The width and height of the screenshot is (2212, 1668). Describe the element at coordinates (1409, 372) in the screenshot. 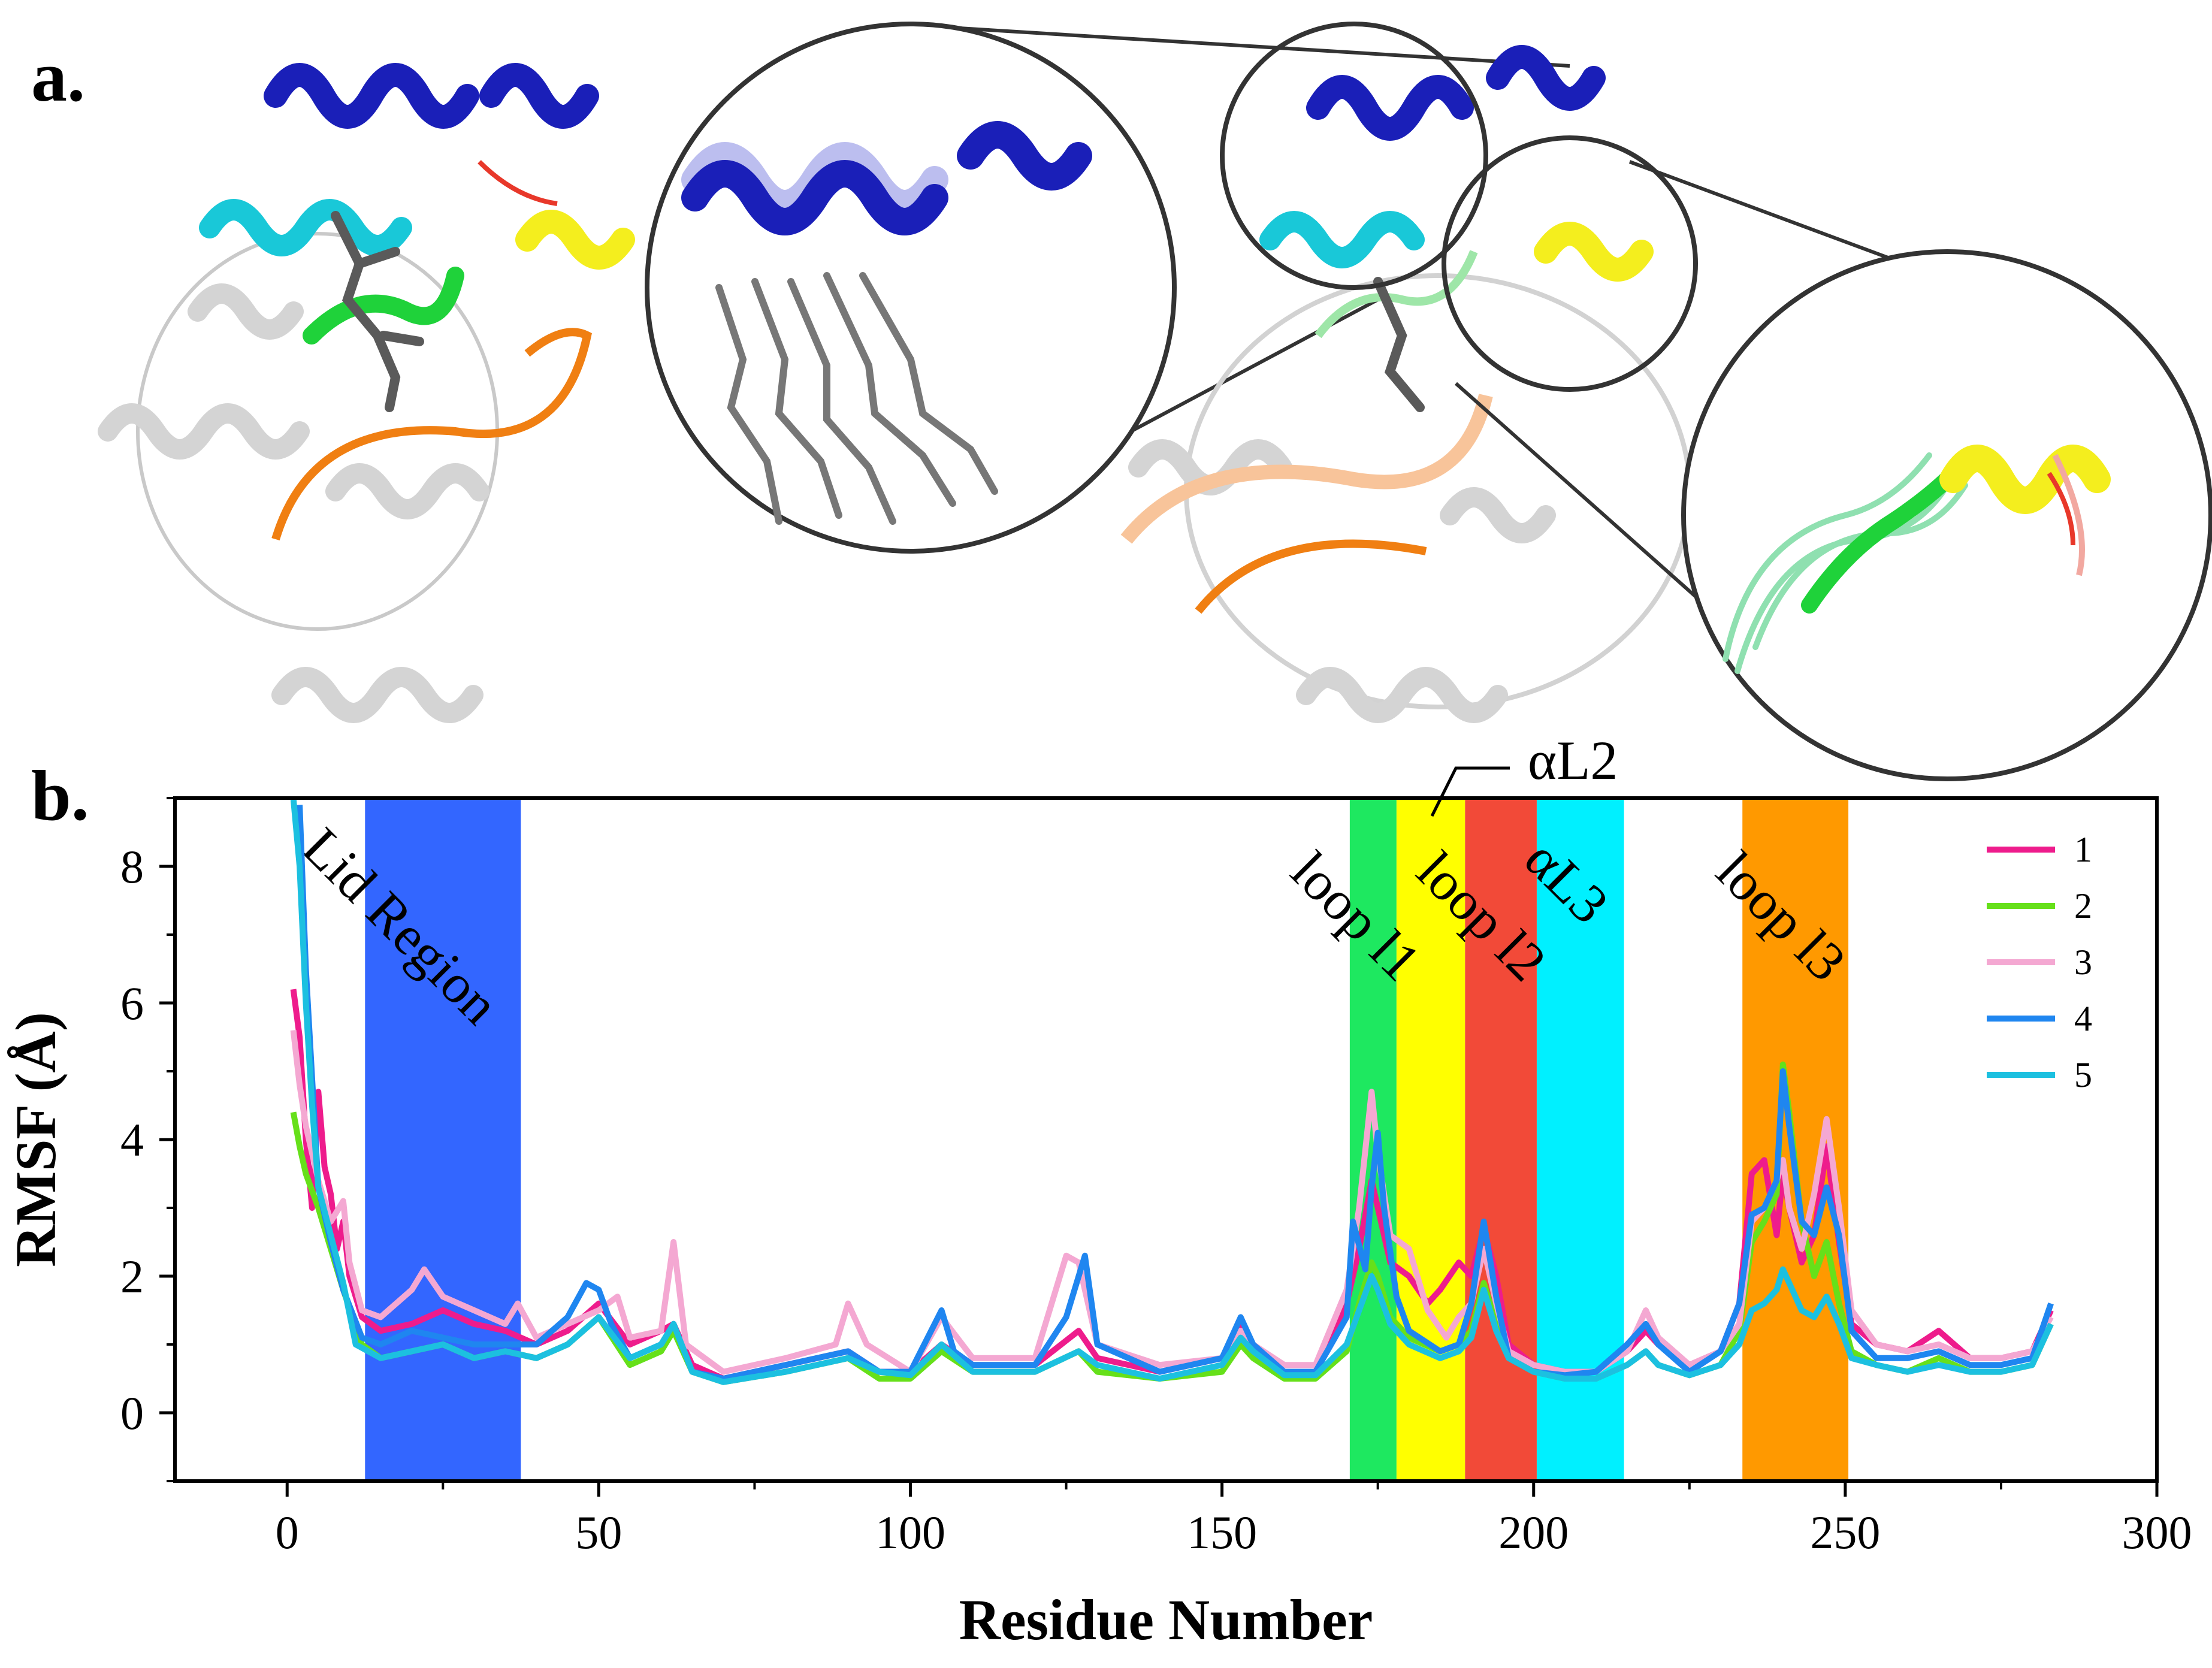

I see `protein-structure-right` at that location.